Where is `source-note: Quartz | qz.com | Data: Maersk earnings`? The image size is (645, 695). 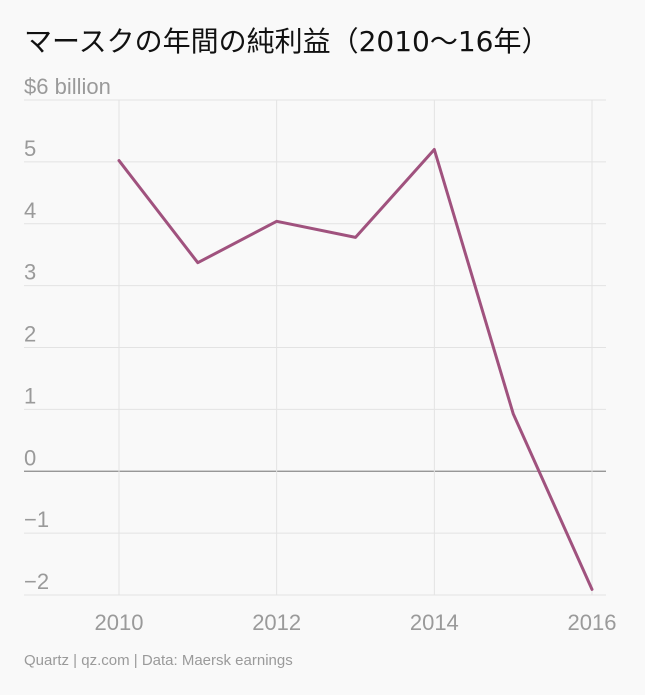
source-note: Quartz | qz.com | Data: Maersk earnings is located at coordinates (158, 660).